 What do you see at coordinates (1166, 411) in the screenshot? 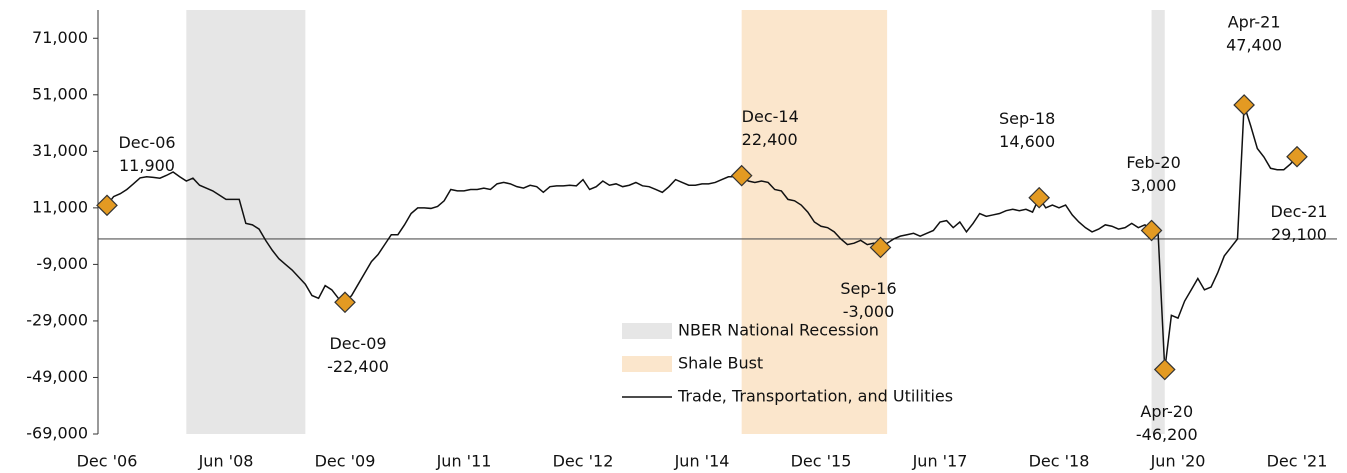
I see `annotation-label: Apr-20` at bounding box center [1166, 411].